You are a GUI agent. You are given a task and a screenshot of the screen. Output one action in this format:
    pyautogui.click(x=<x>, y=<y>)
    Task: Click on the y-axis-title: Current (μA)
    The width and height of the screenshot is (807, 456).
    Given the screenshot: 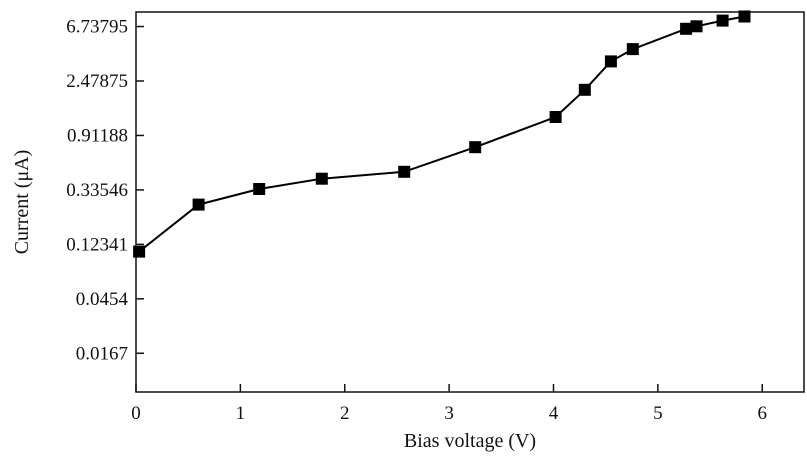 What is the action you would take?
    pyautogui.click(x=22, y=202)
    